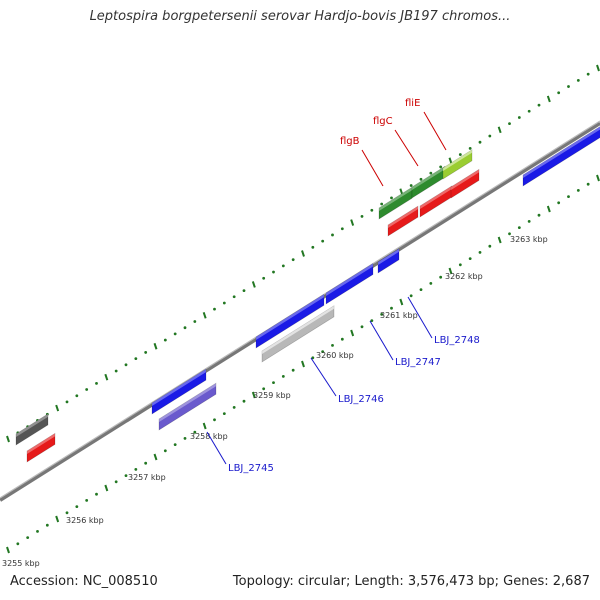 The width and height of the screenshot is (600, 600). I want to click on feature-fliE, so click(457, 164).